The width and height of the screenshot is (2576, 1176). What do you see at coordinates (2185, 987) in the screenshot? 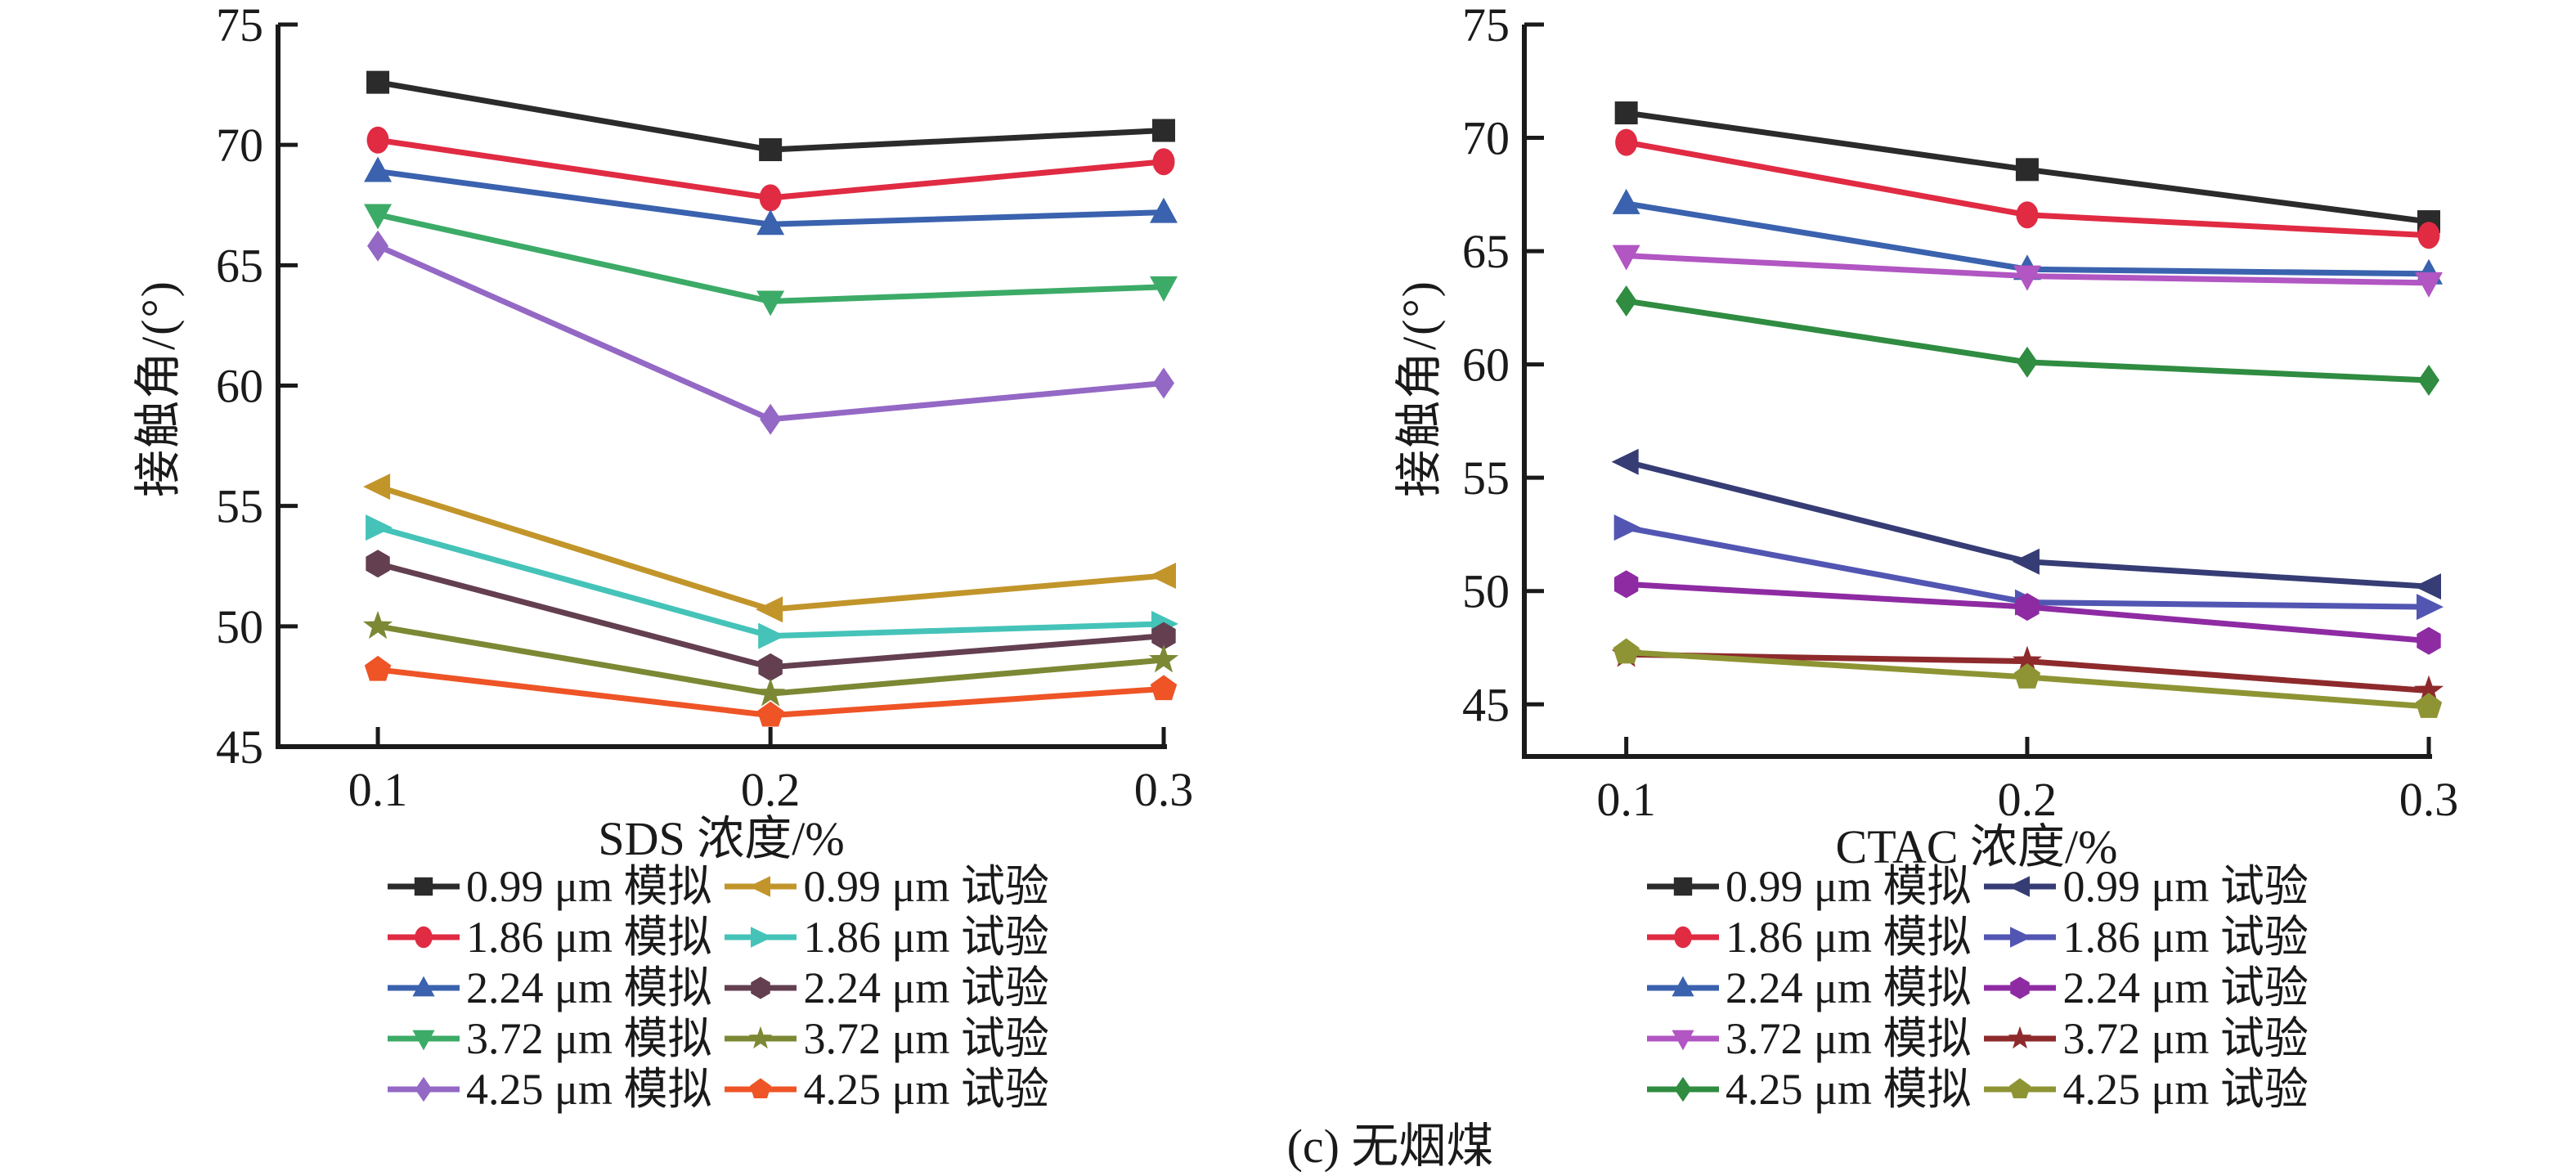
I see `legend-label: 2.24 μm 试验` at bounding box center [2185, 987].